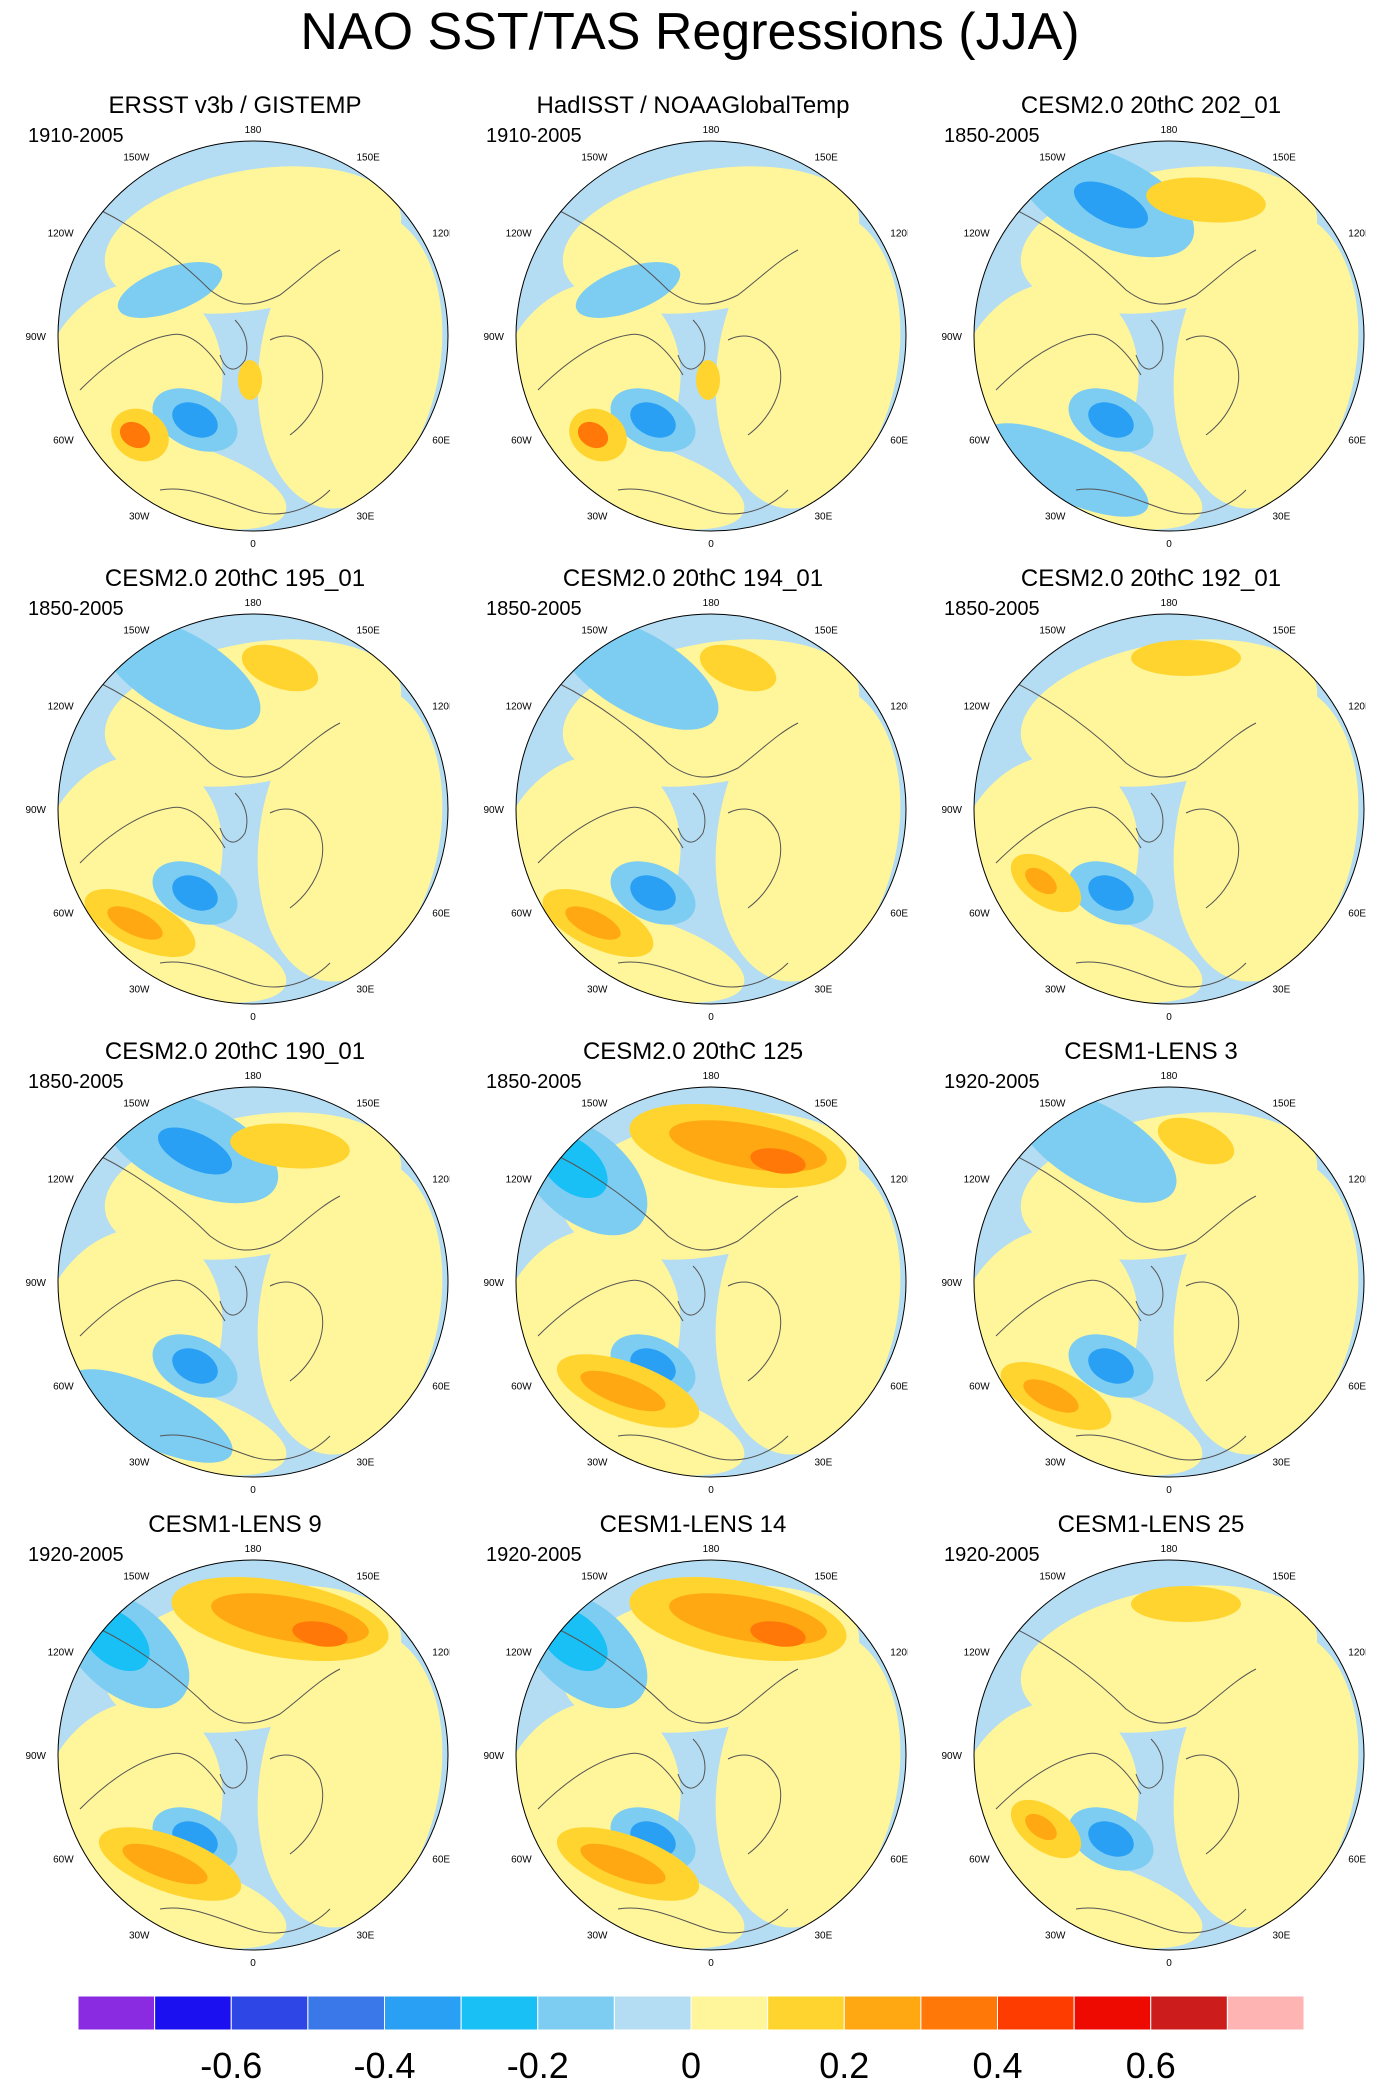  I want to click on colorbar-tick-label: 0.2, so click(844, 2065).